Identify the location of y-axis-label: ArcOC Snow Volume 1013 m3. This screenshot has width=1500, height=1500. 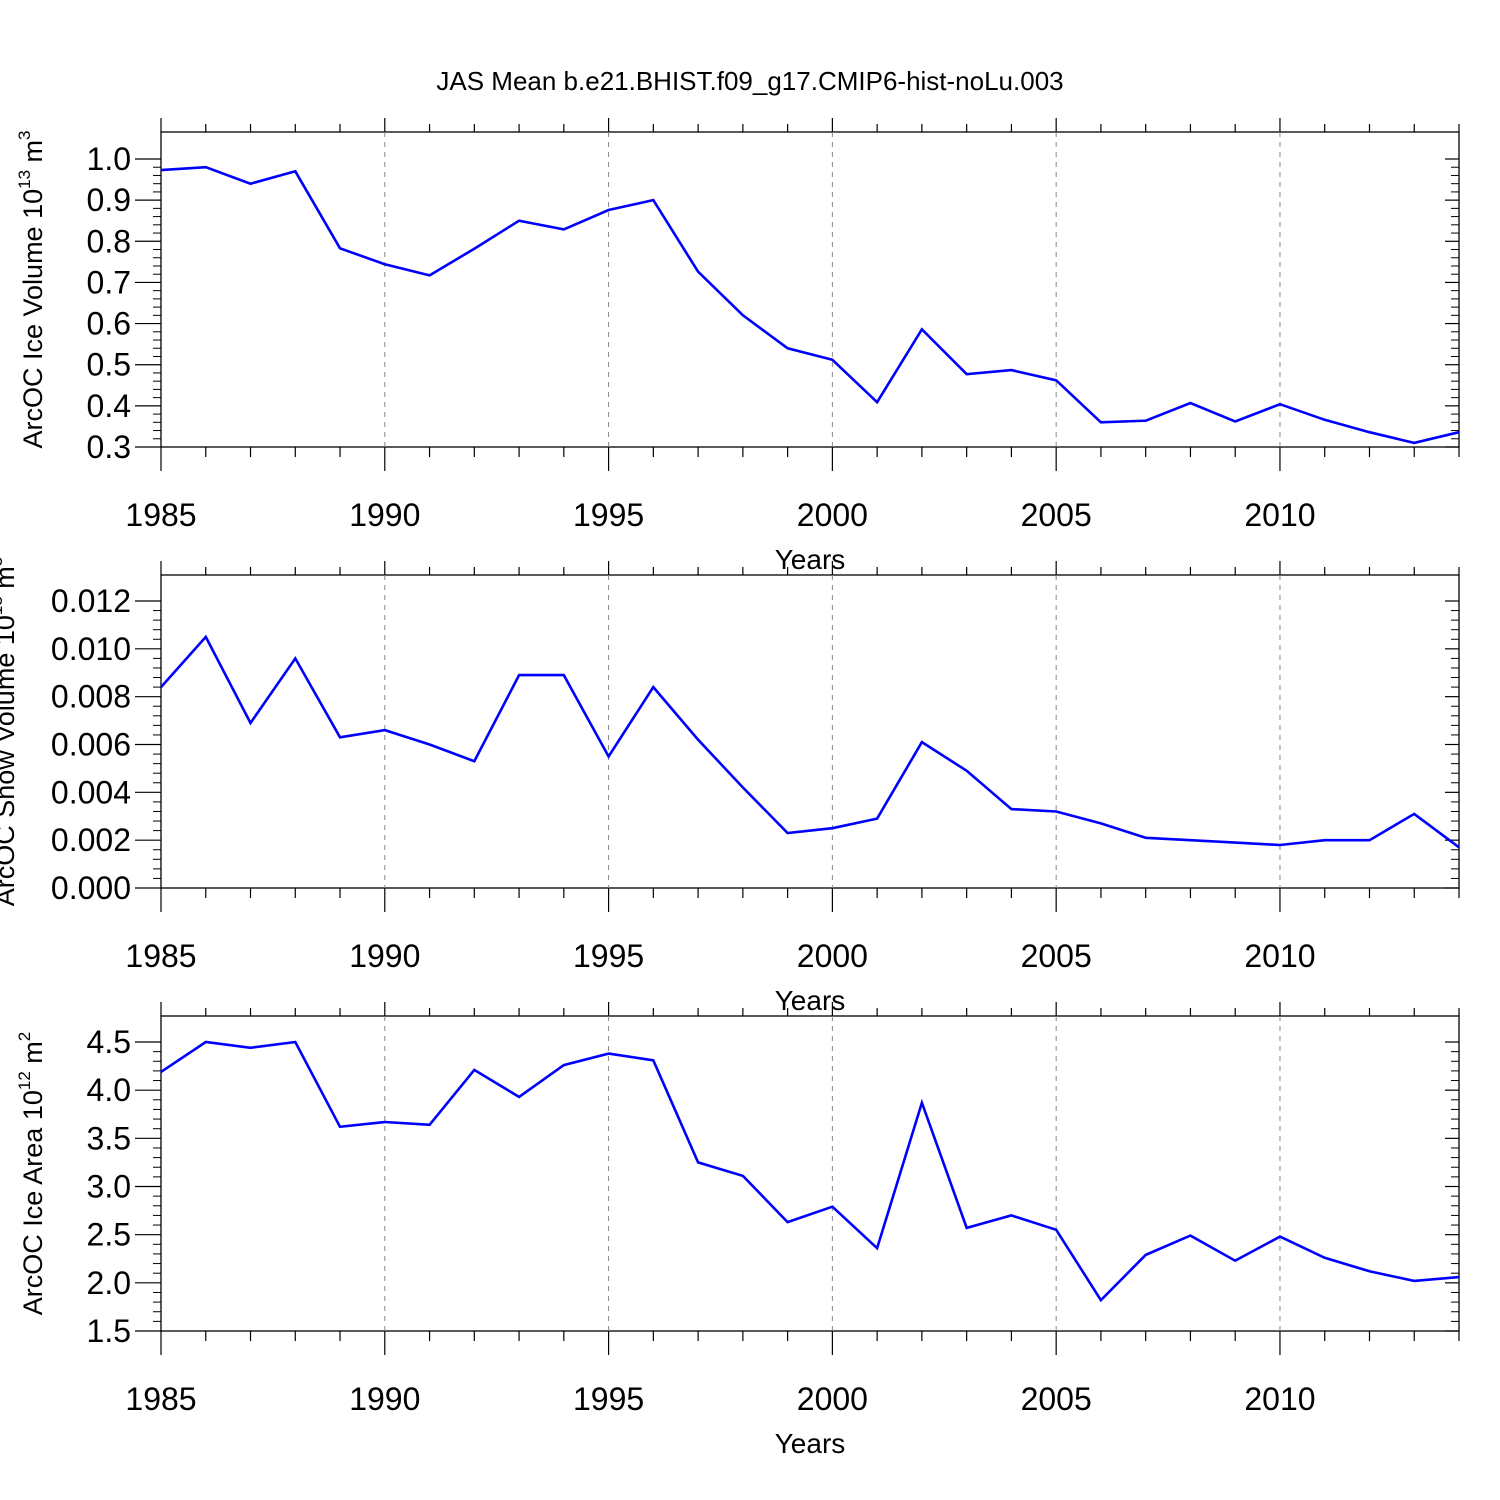
(10, 732).